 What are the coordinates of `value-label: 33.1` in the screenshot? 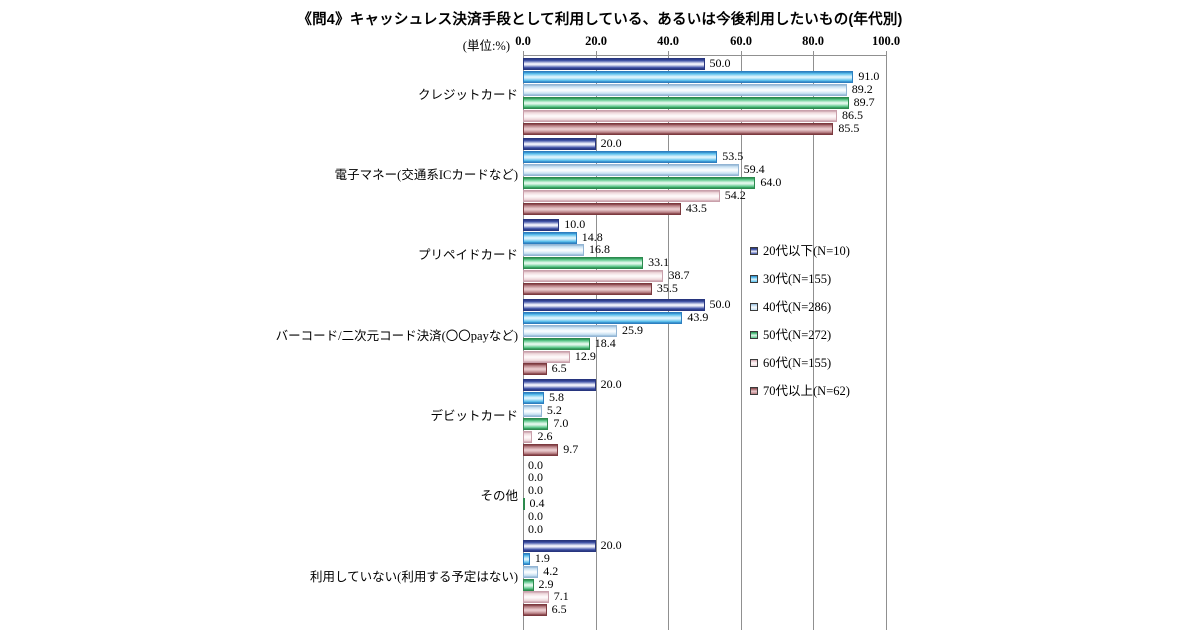 It's located at (659, 262).